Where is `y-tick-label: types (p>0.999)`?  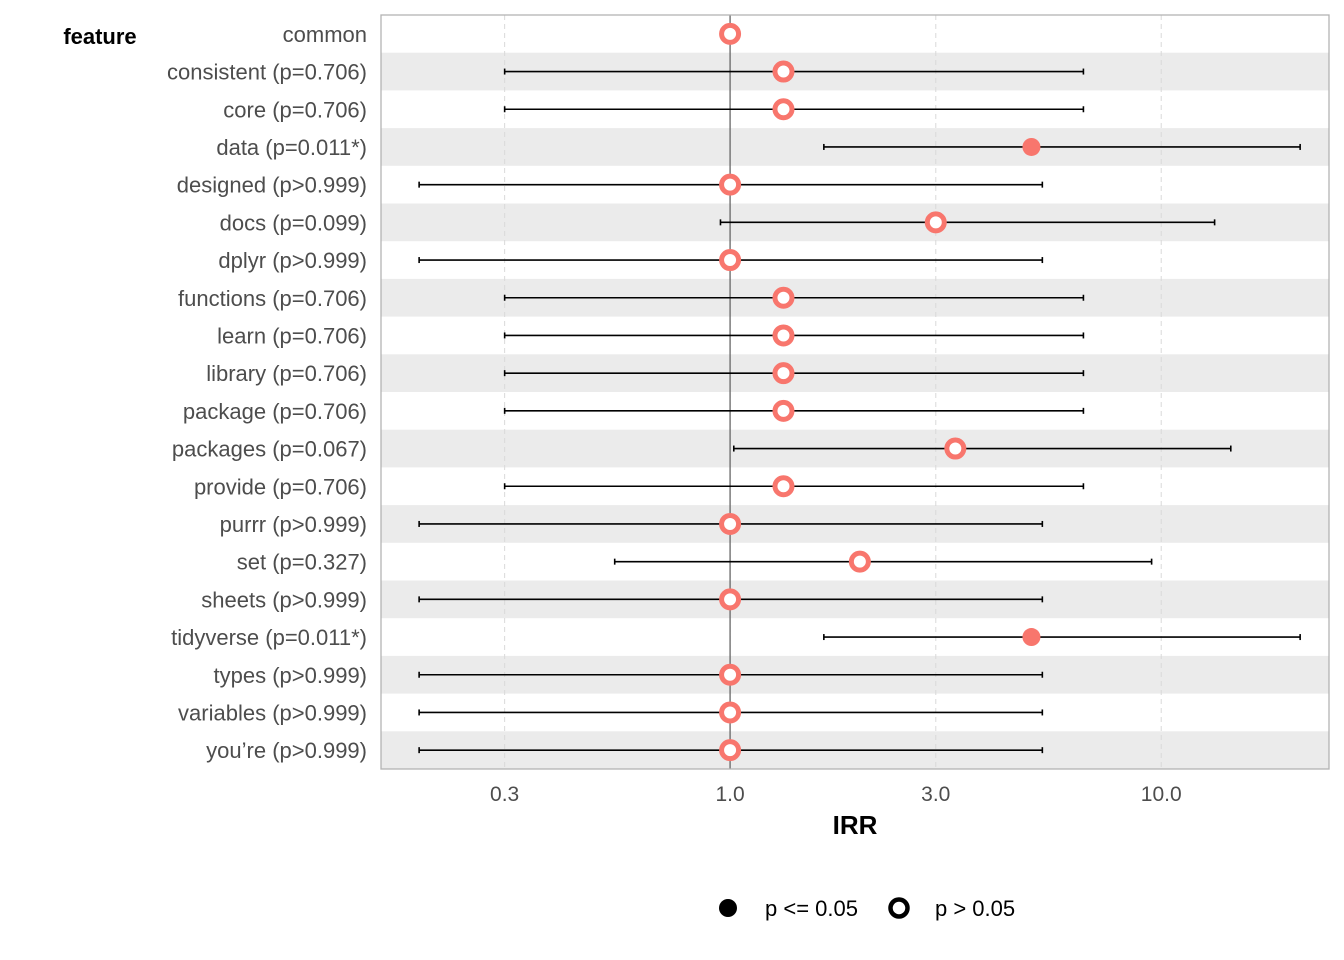
y-tick-label: types (p>0.999) is located at coordinates (290, 675).